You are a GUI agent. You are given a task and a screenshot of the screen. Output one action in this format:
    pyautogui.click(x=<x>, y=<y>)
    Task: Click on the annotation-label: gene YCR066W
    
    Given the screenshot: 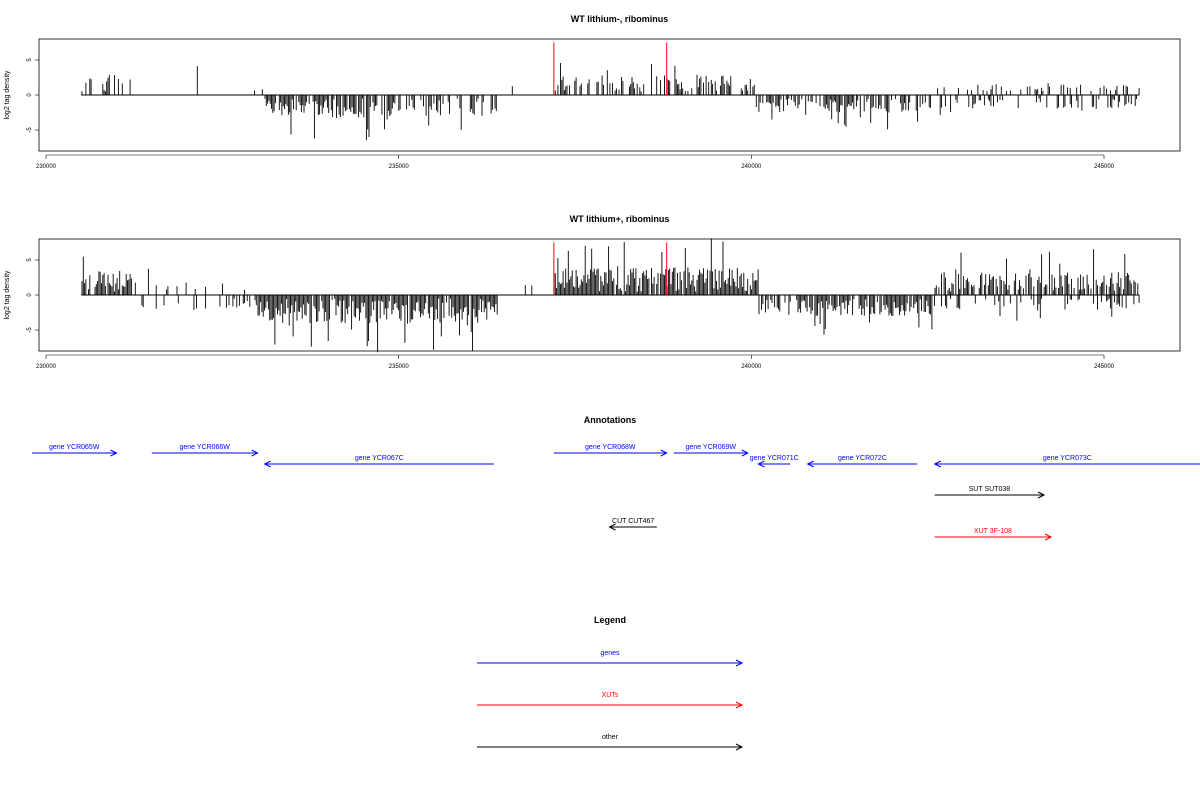 What is the action you would take?
    pyautogui.click(x=204, y=447)
    